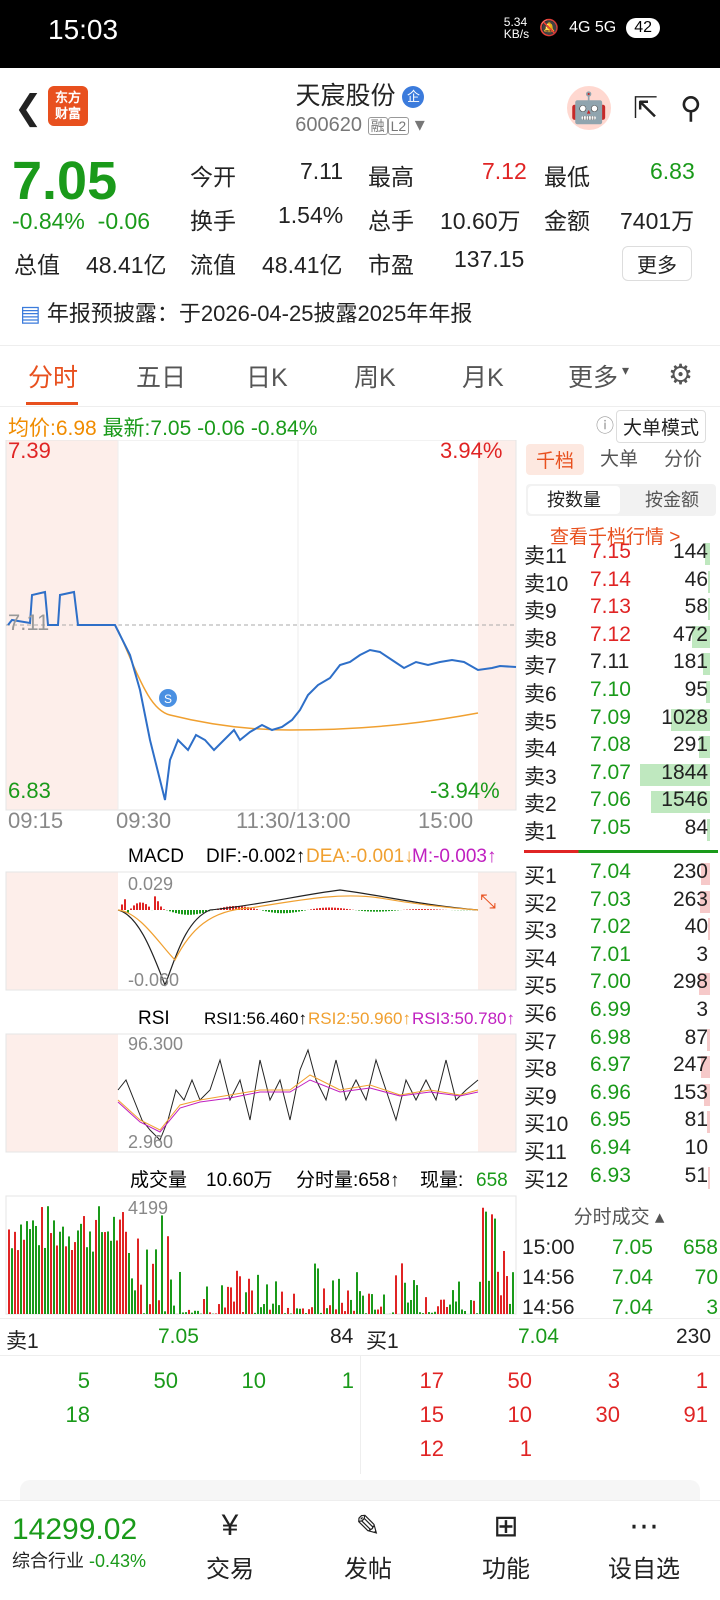  I want to click on sell-level-label: 卖4, so click(540, 750).